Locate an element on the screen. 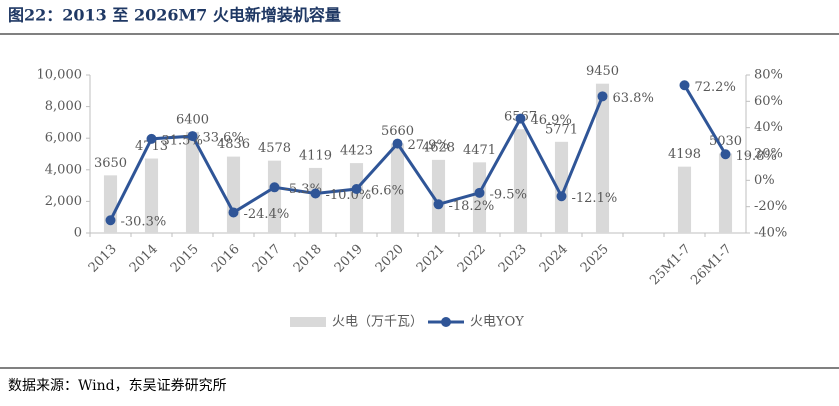 The image size is (839, 406). x-tick-label: 2021 is located at coordinates (431, 259).